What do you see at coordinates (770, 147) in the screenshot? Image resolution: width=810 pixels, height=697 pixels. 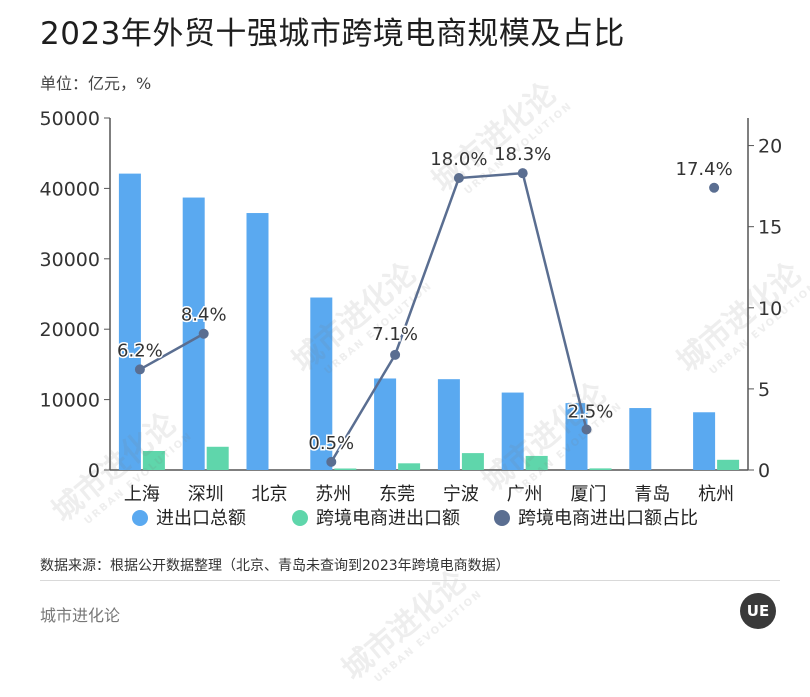 I see `right-tick-label: 20` at bounding box center [770, 147].